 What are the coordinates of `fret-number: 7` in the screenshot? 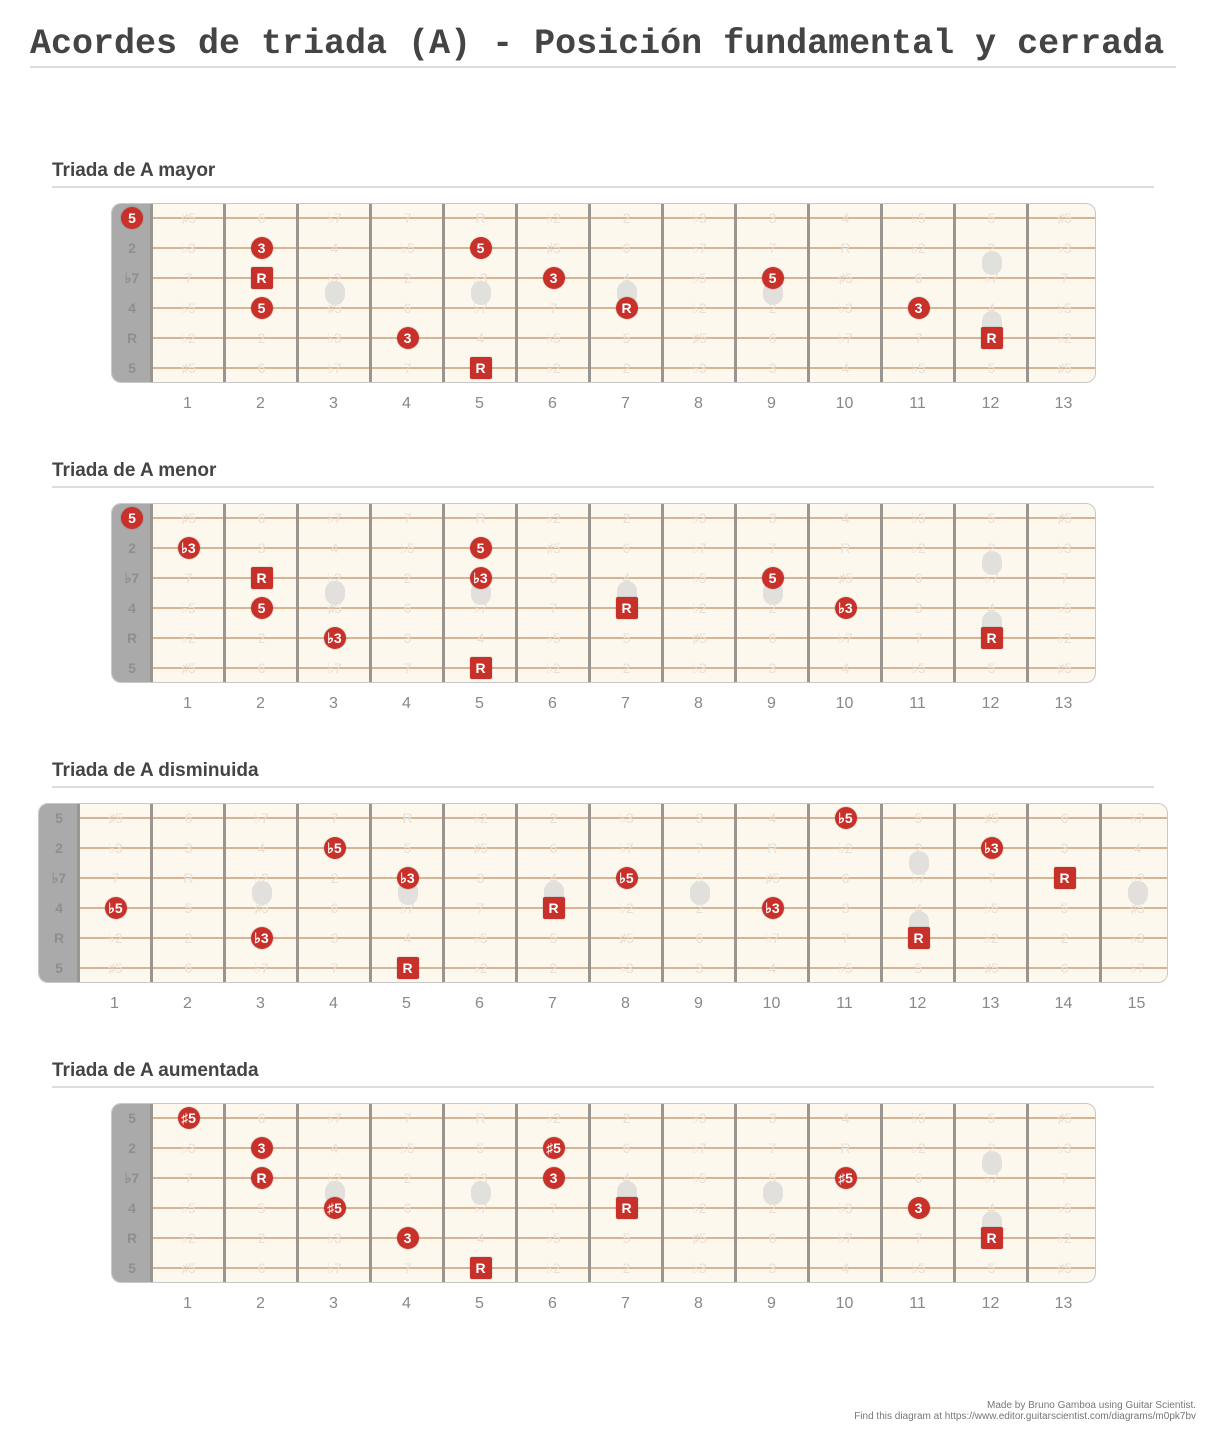 It's located at (552, 1003).